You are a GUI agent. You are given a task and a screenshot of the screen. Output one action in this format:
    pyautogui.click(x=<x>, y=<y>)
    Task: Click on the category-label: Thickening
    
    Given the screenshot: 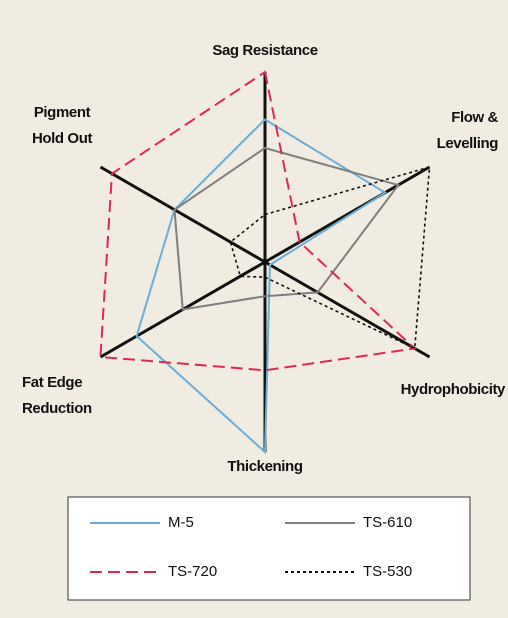 What is the action you would take?
    pyautogui.click(x=265, y=466)
    